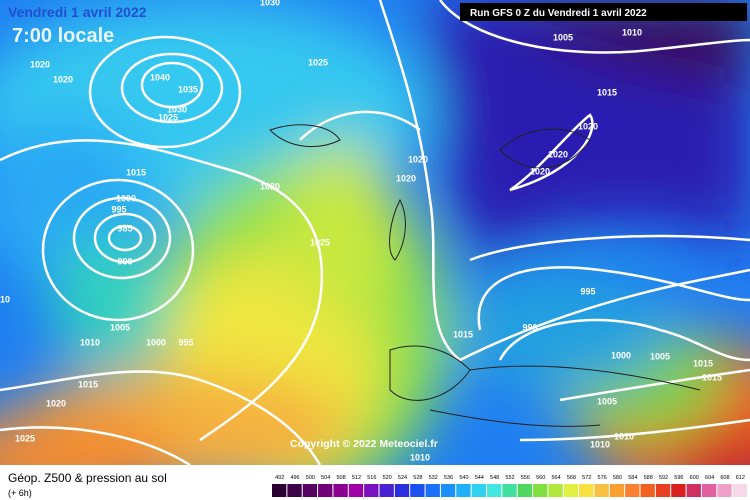 This screenshot has width=750, height=500. What do you see at coordinates (87, 478) in the screenshot?
I see `legend-title: Géop. Z500 & pression au sol` at bounding box center [87, 478].